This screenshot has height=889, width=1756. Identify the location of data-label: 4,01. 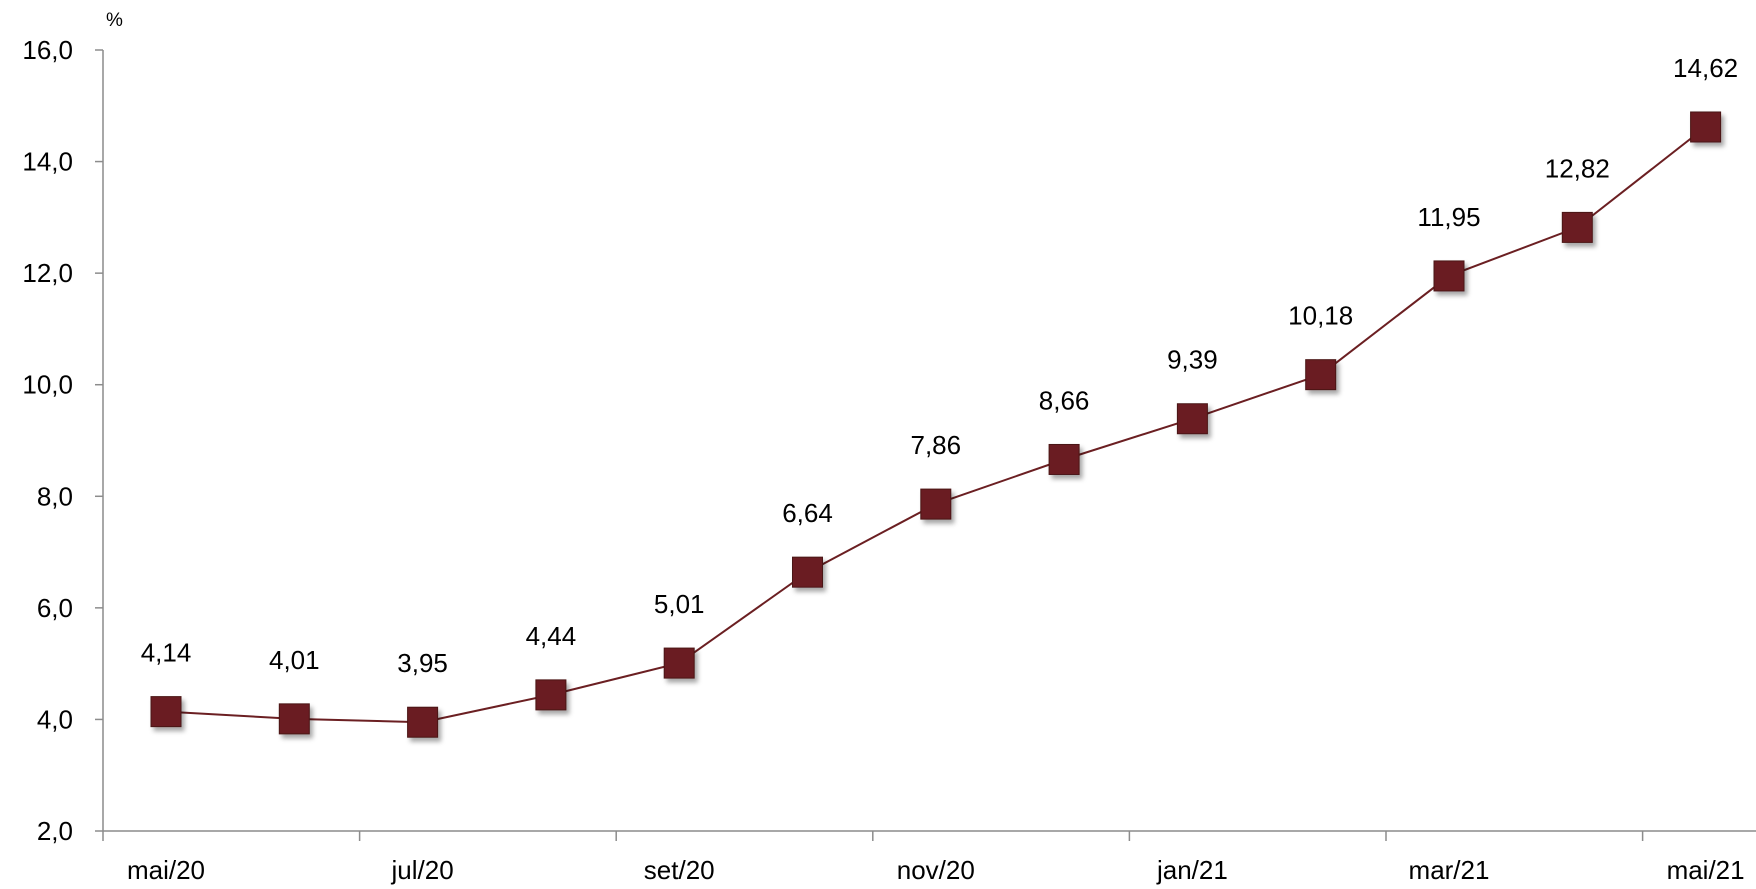
(294, 660).